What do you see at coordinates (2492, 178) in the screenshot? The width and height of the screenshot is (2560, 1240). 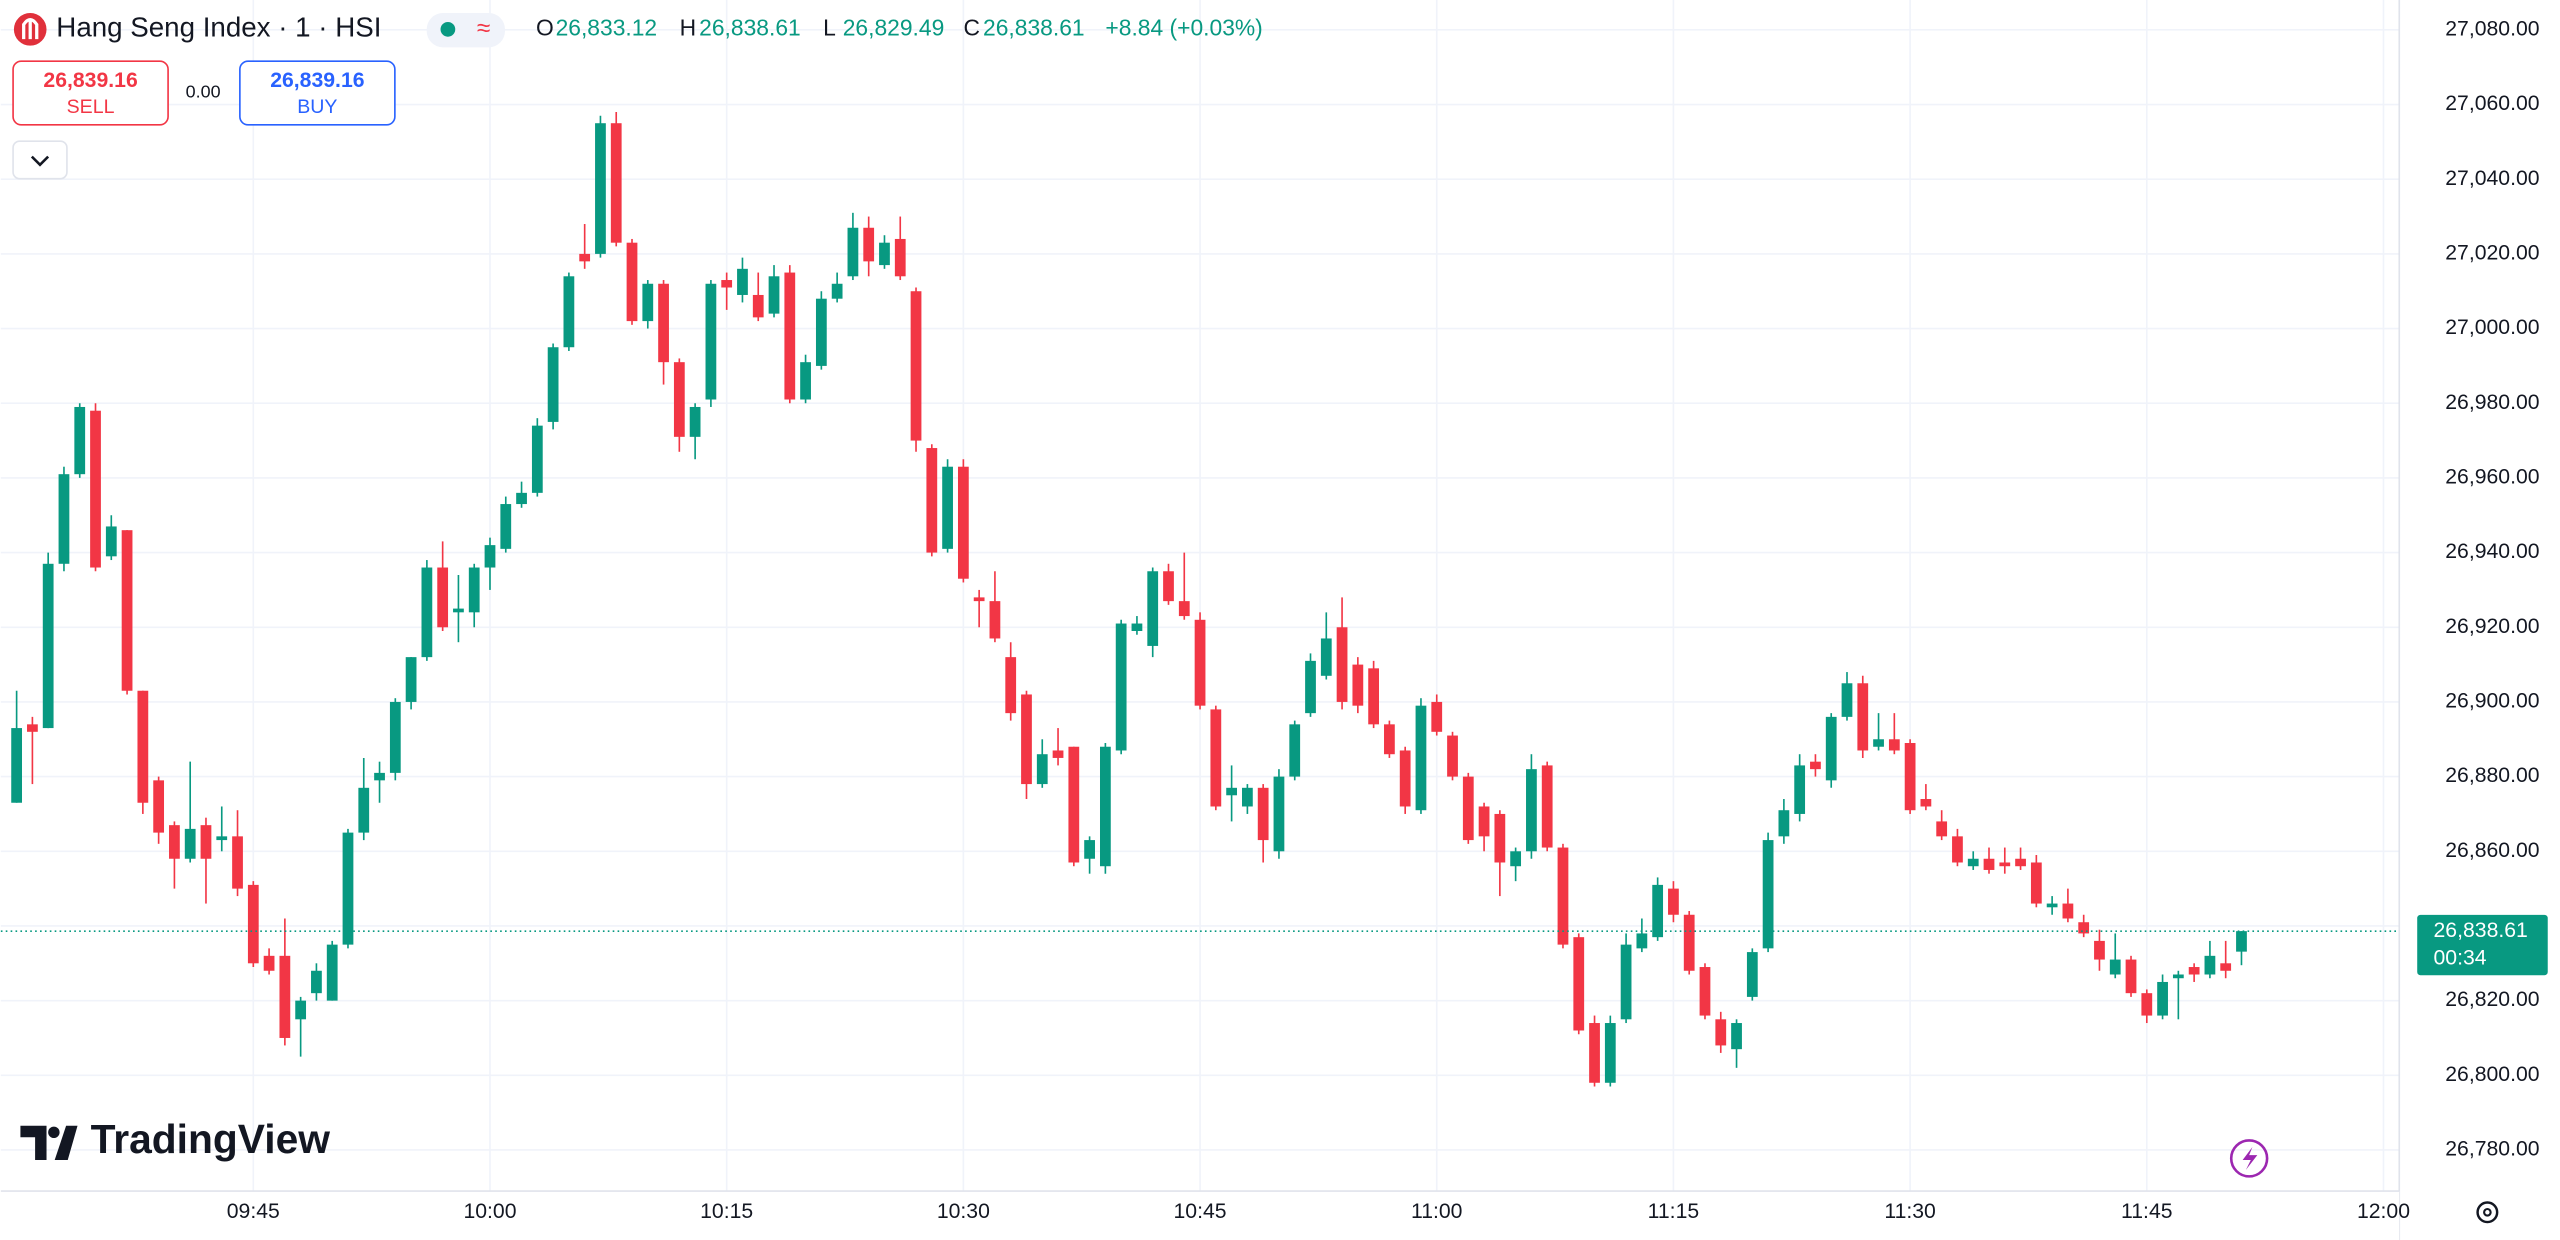 I see `y-tick-label: 27,040.00` at bounding box center [2492, 178].